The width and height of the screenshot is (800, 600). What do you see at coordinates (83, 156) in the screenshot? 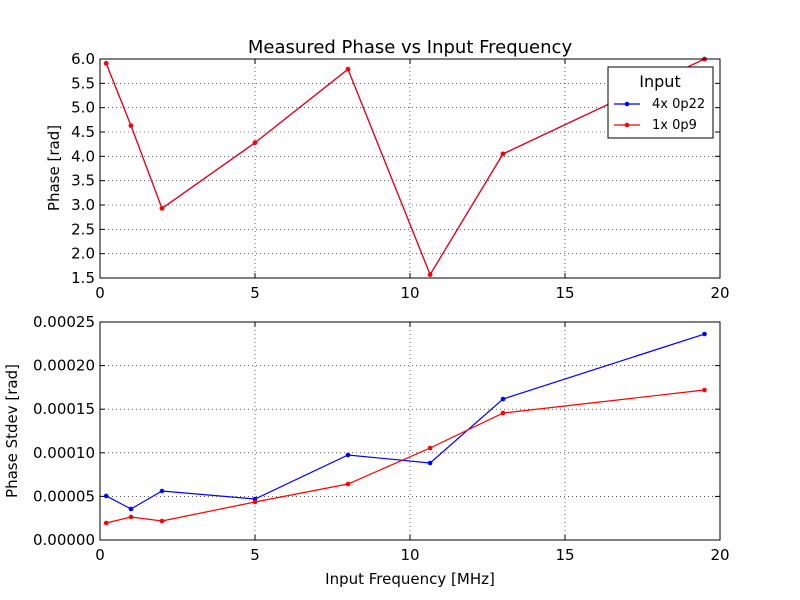
I see `y-tick-label: 4.0` at bounding box center [83, 156].